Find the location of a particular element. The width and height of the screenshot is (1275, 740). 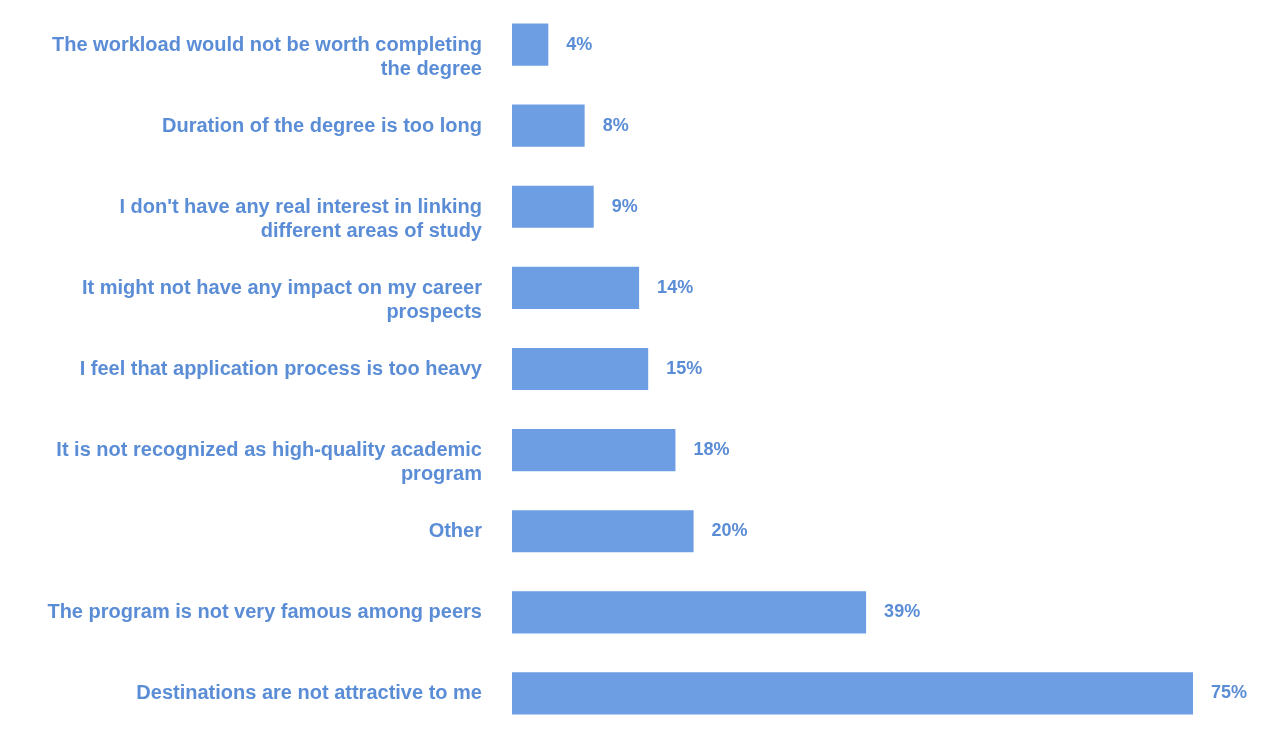

y-tick-label: I don't have any real interest in linking different areas of study is located at coordinates (301, 217).